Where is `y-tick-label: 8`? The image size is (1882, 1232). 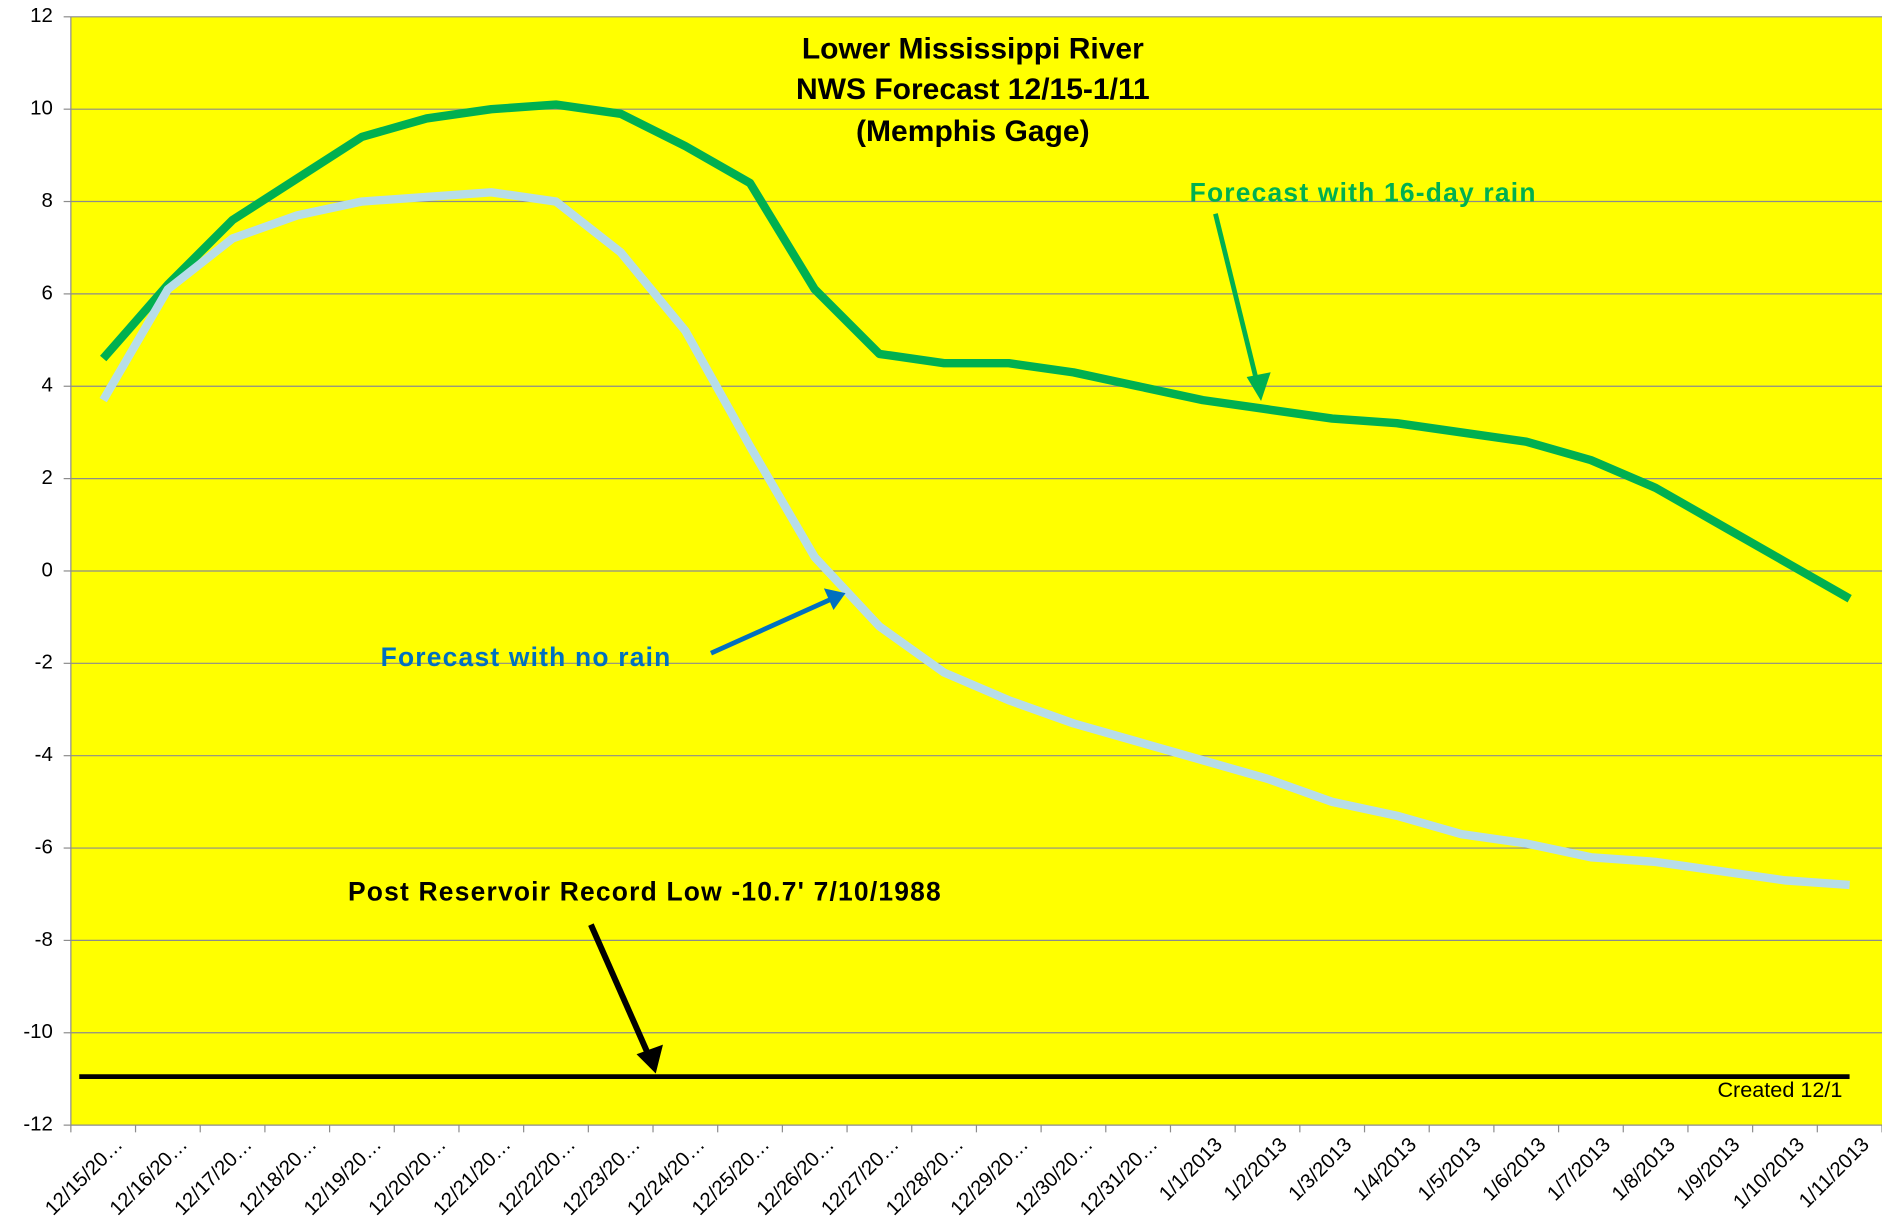 y-tick-label: 8 is located at coordinates (46, 201).